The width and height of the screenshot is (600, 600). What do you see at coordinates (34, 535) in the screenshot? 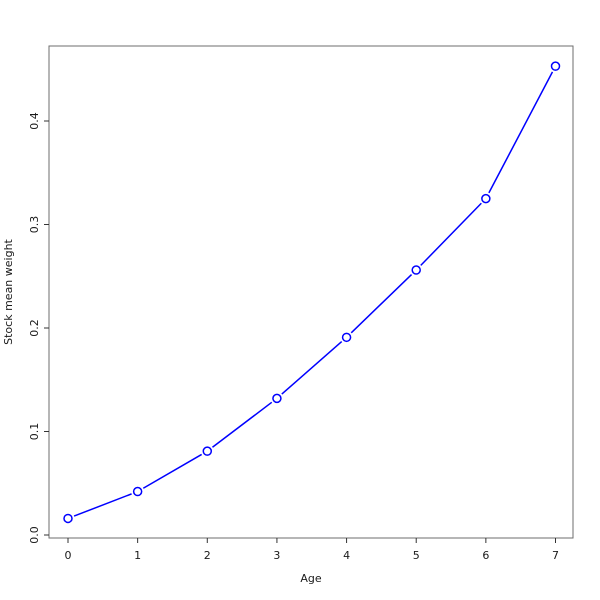
I see `y-tick-label: 0.0` at bounding box center [34, 535].